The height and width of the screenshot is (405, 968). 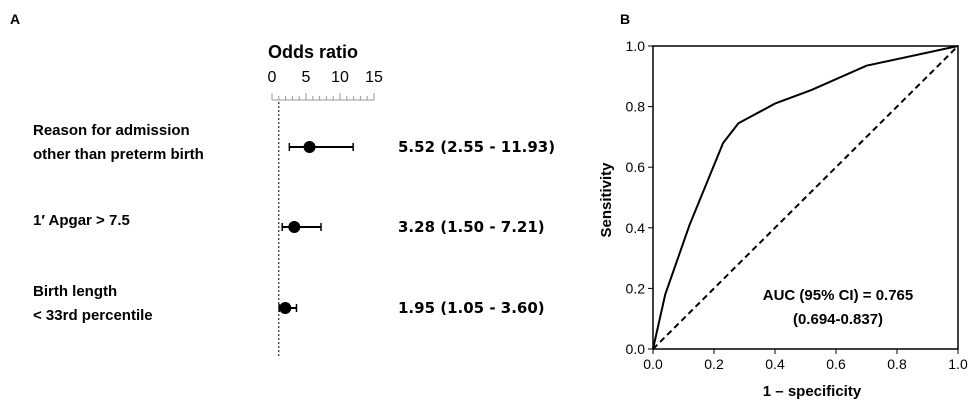 What do you see at coordinates (653, 364) in the screenshot?
I see `roc-x-tick-label: 0.0` at bounding box center [653, 364].